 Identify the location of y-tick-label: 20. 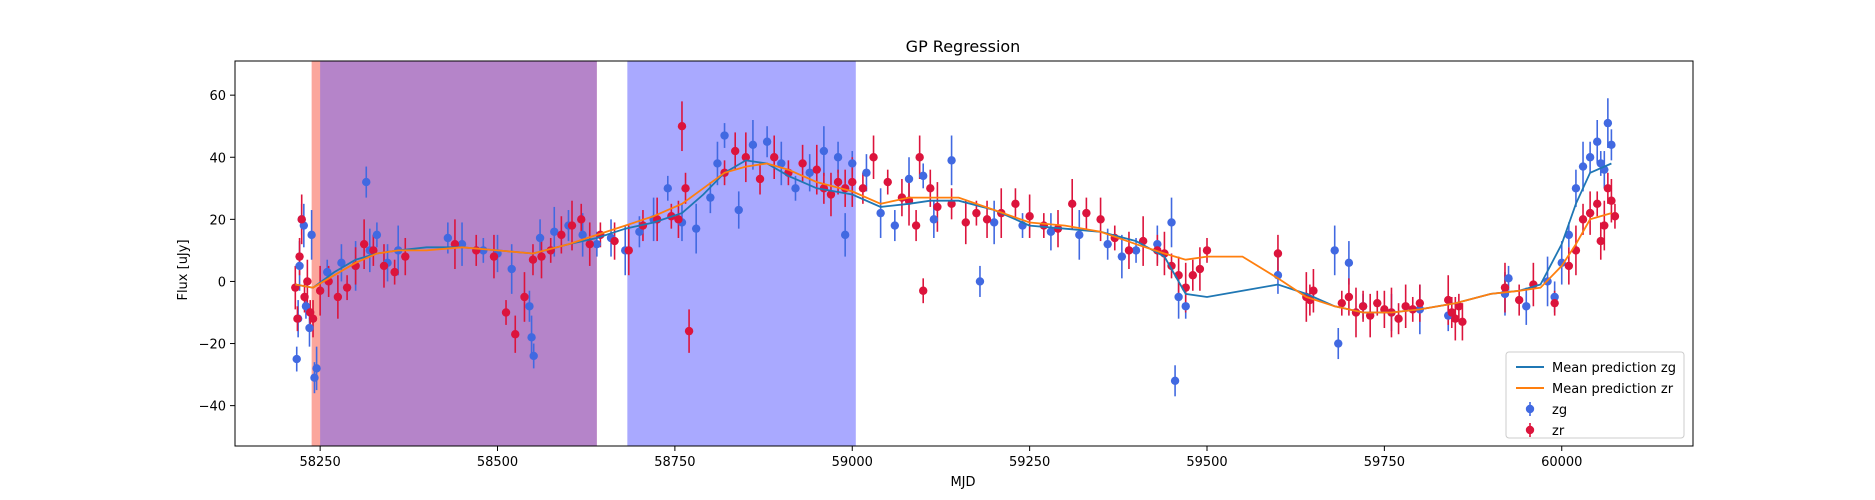
(217, 220).